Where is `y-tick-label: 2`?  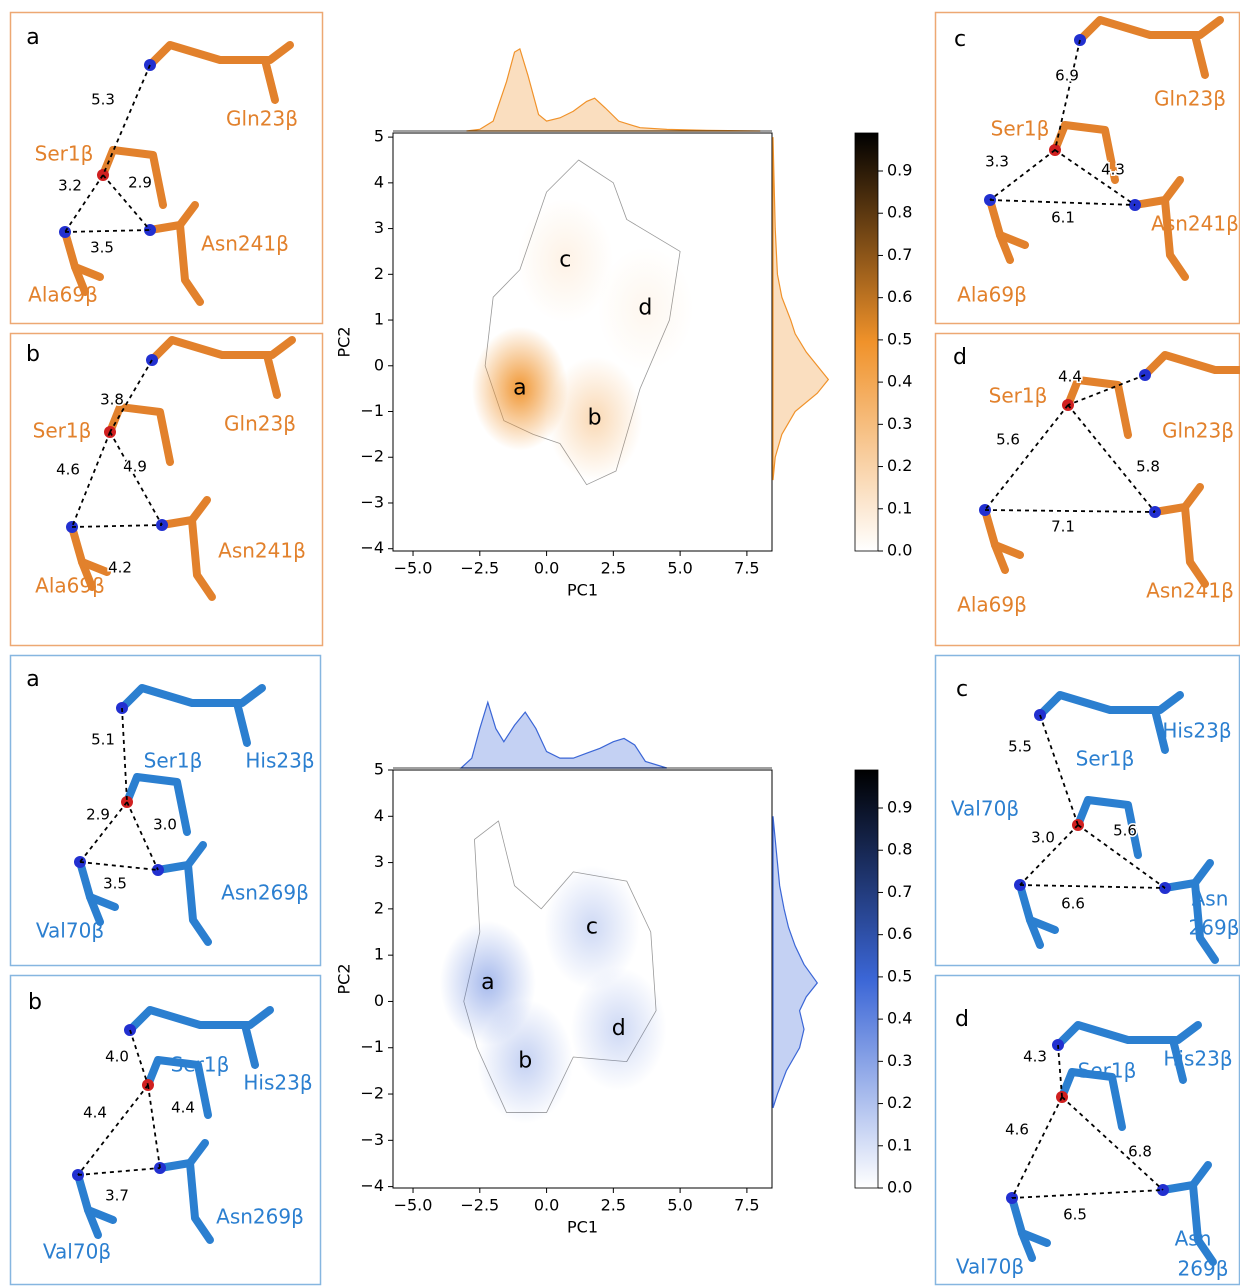
y-tick-label: 2 is located at coordinates (379, 273).